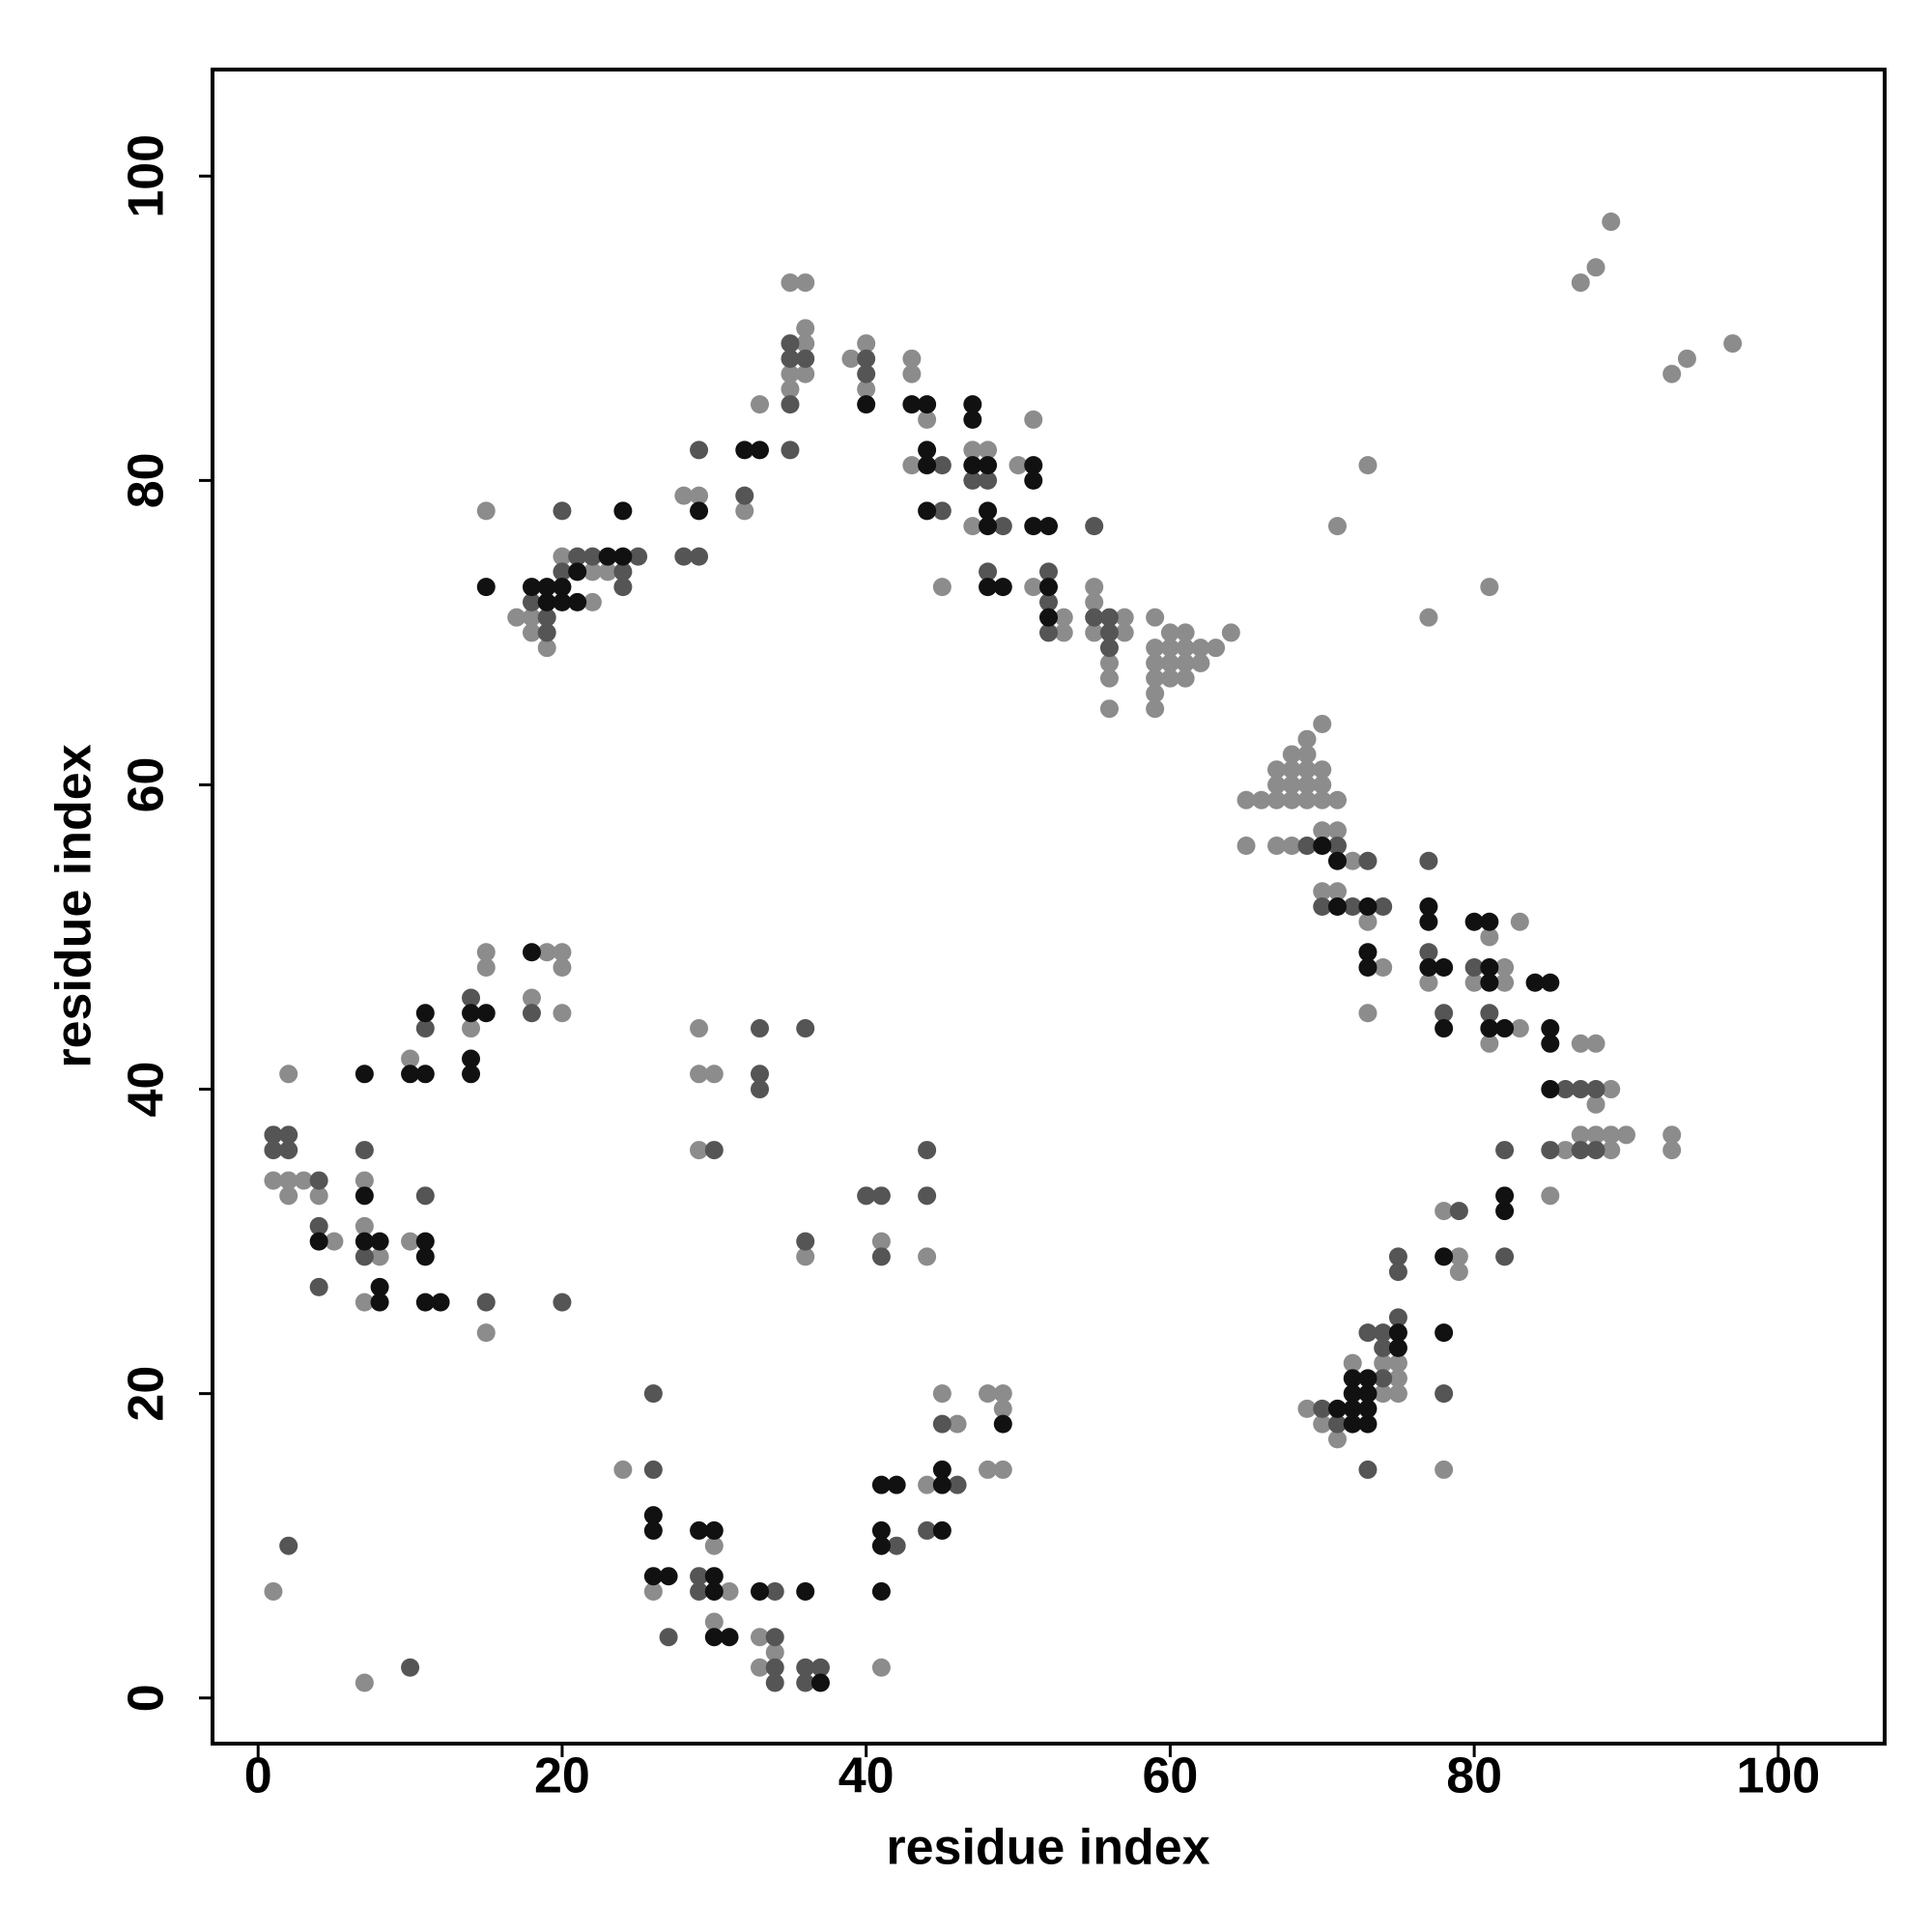 The width and height of the screenshot is (1932, 1932). I want to click on x-tick-label: 100, so click(1778, 1776).